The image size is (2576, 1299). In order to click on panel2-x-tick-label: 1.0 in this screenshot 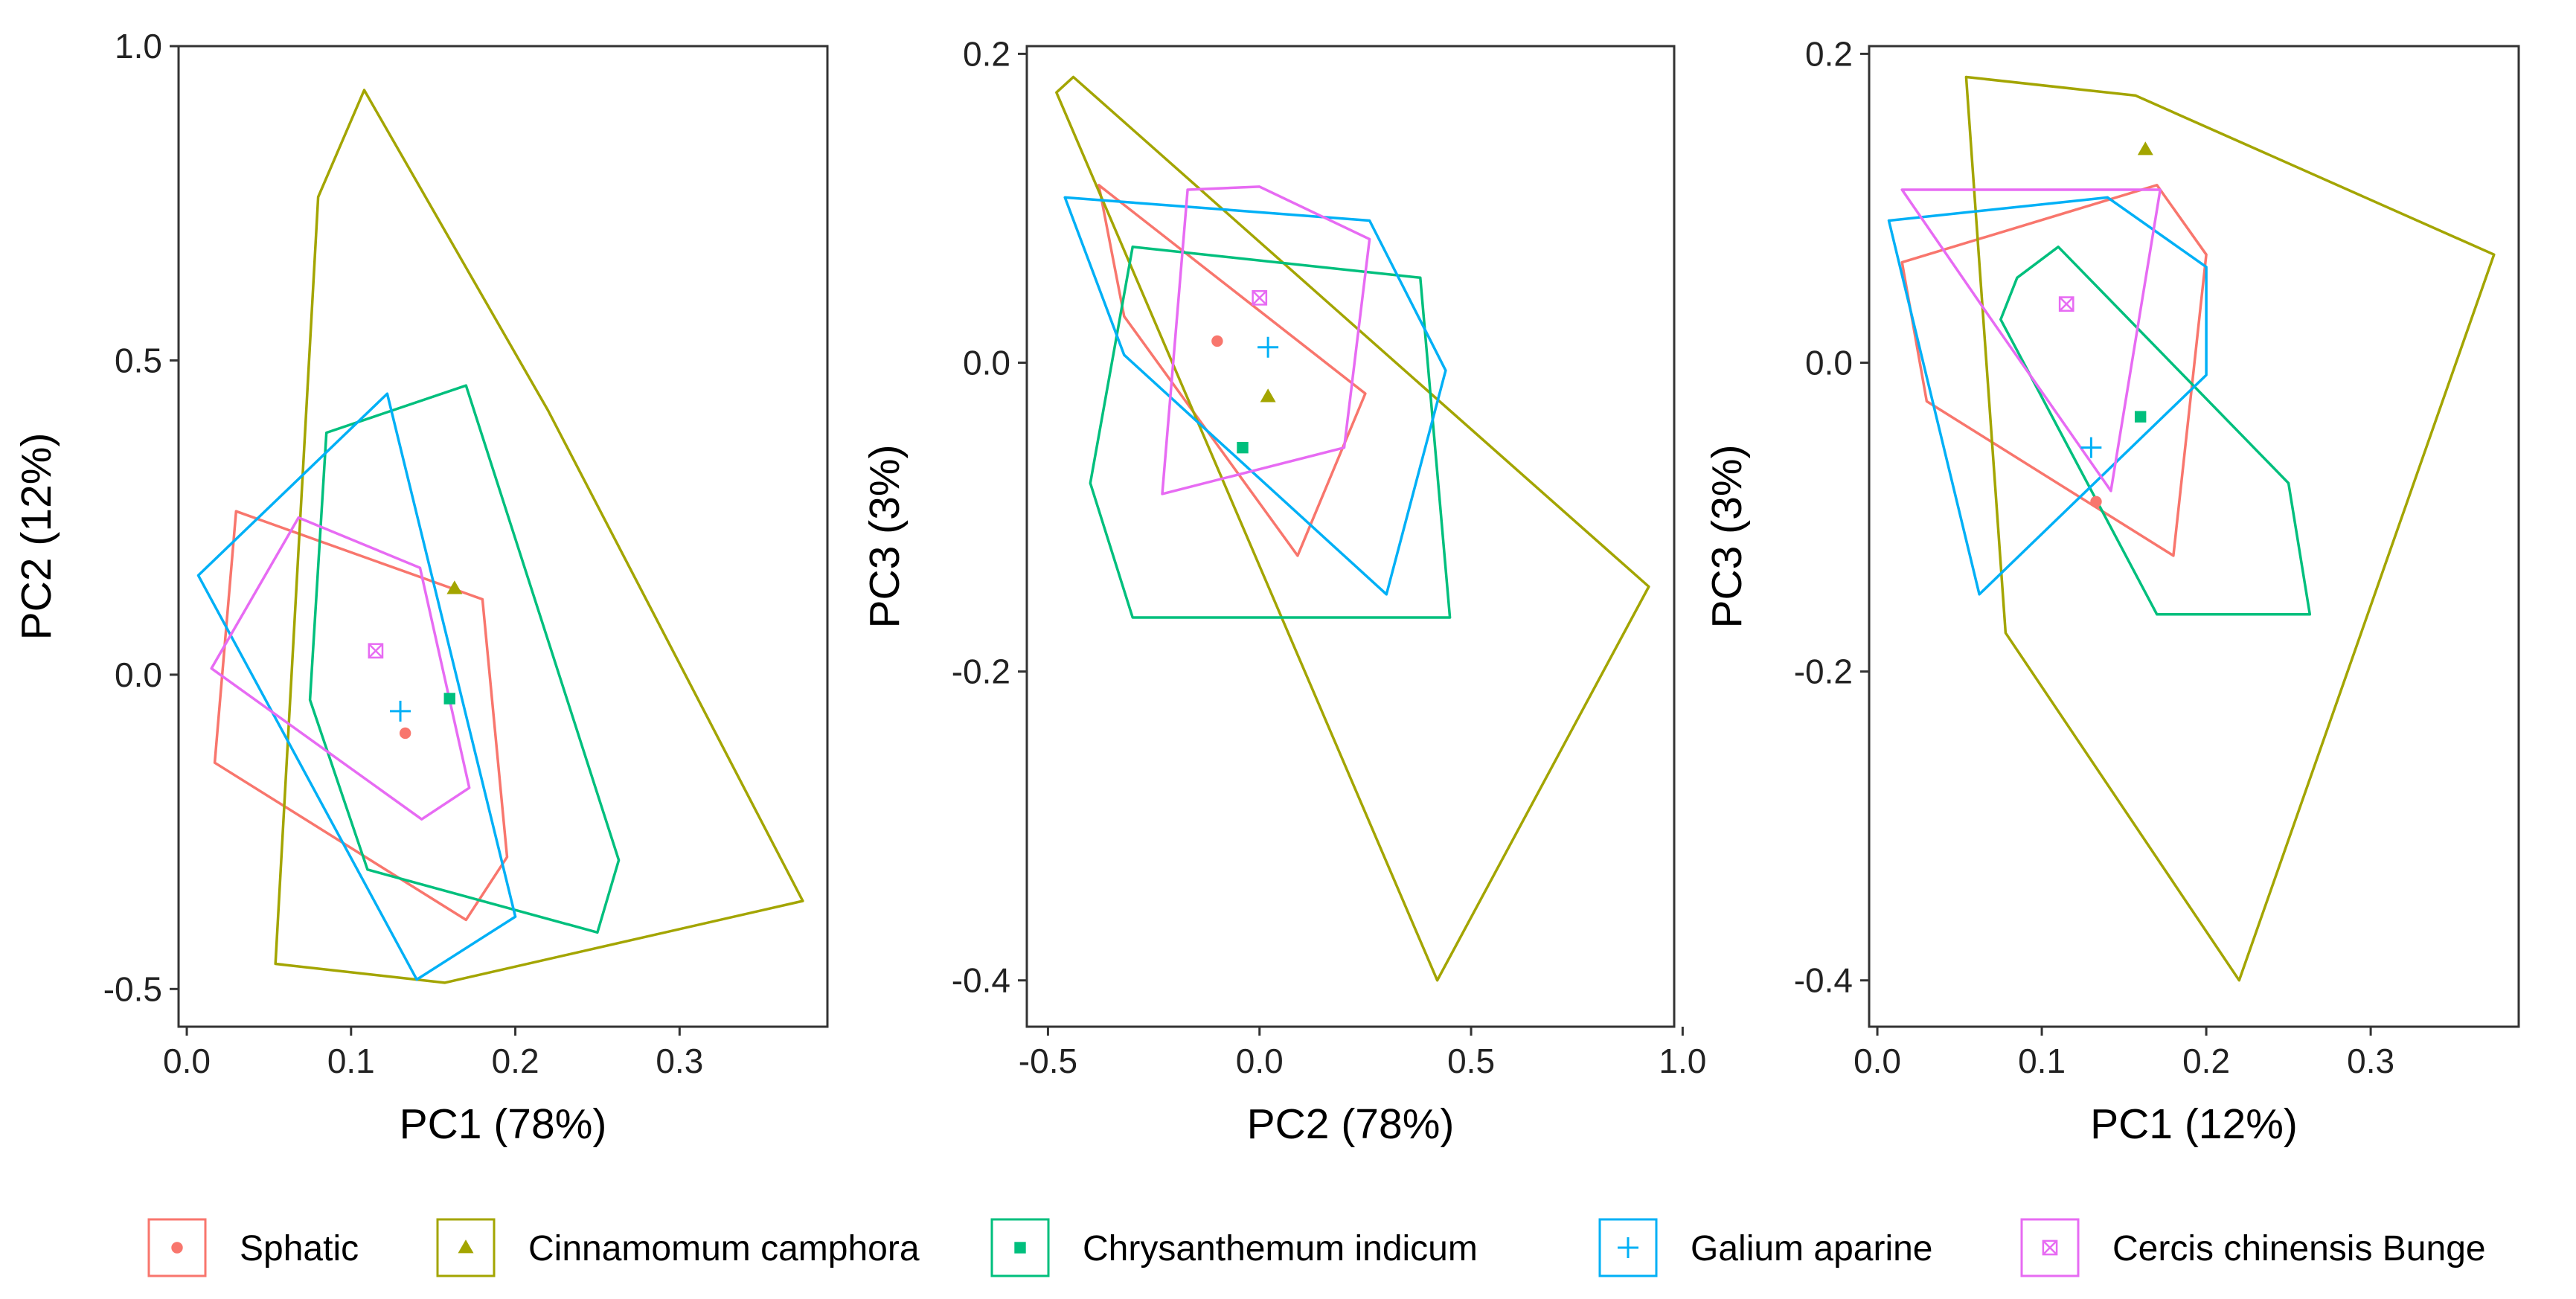, I will do `click(1683, 1061)`.